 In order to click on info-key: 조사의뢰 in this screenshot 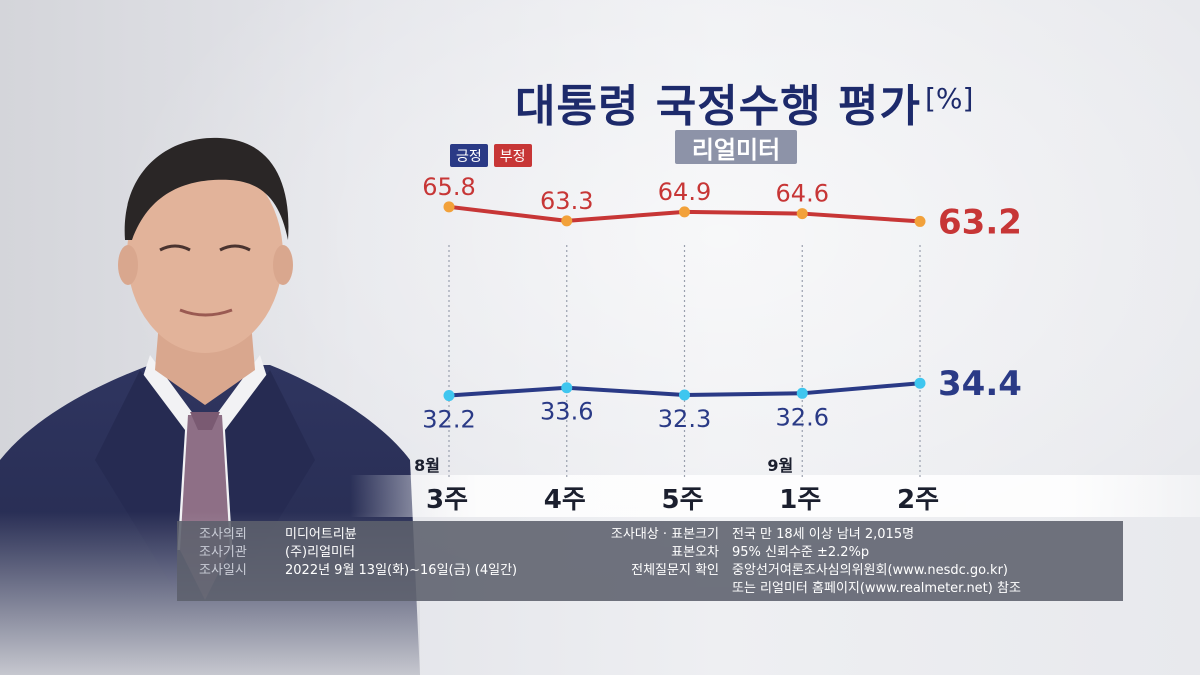, I will do `click(223, 534)`.